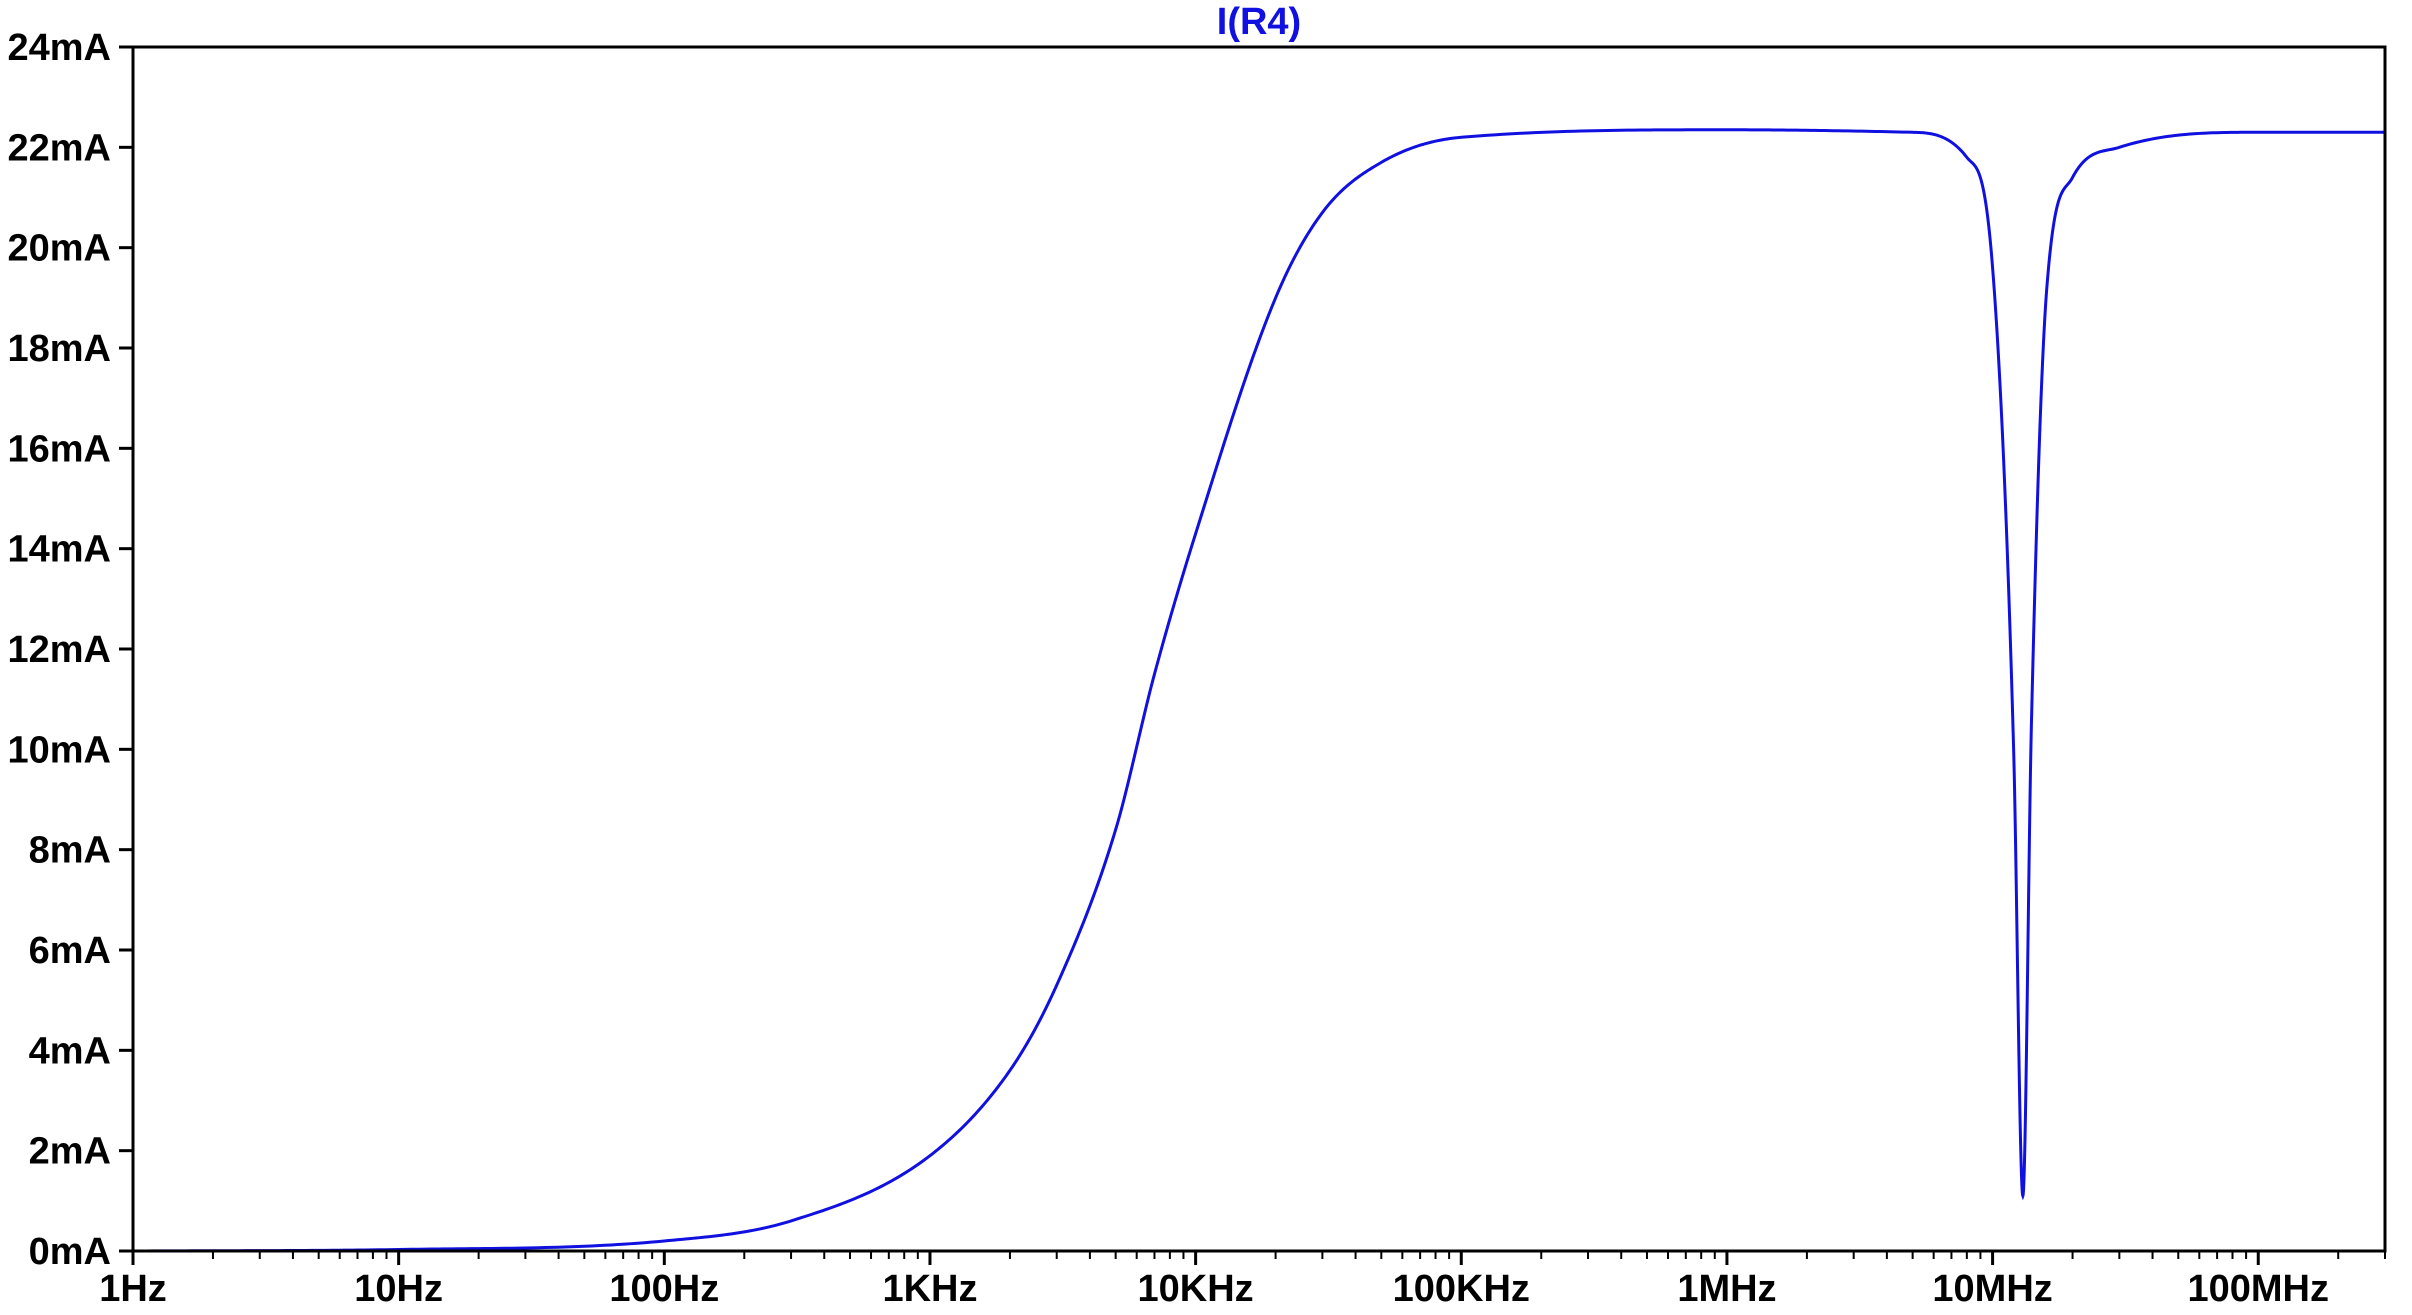  What do you see at coordinates (60, 249) in the screenshot?
I see `y-tick-label: 20mA` at bounding box center [60, 249].